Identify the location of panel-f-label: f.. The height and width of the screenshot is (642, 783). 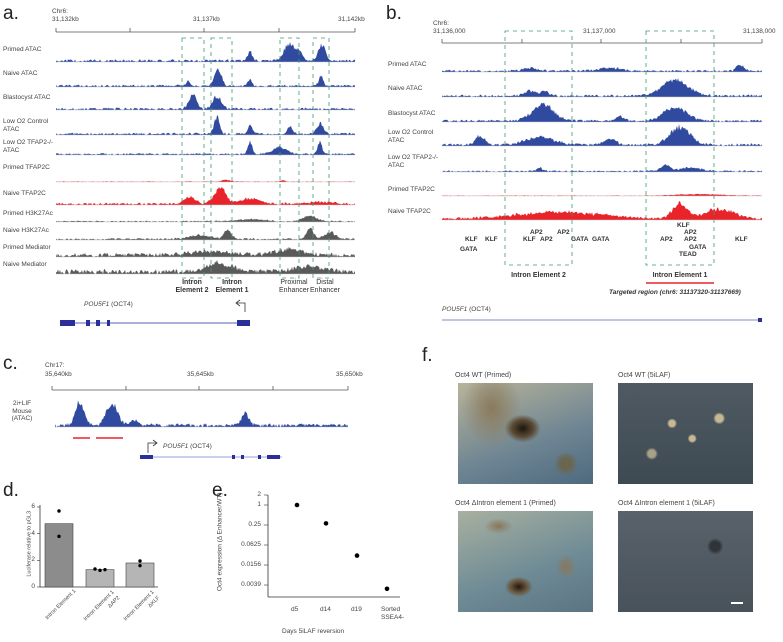
(427, 355).